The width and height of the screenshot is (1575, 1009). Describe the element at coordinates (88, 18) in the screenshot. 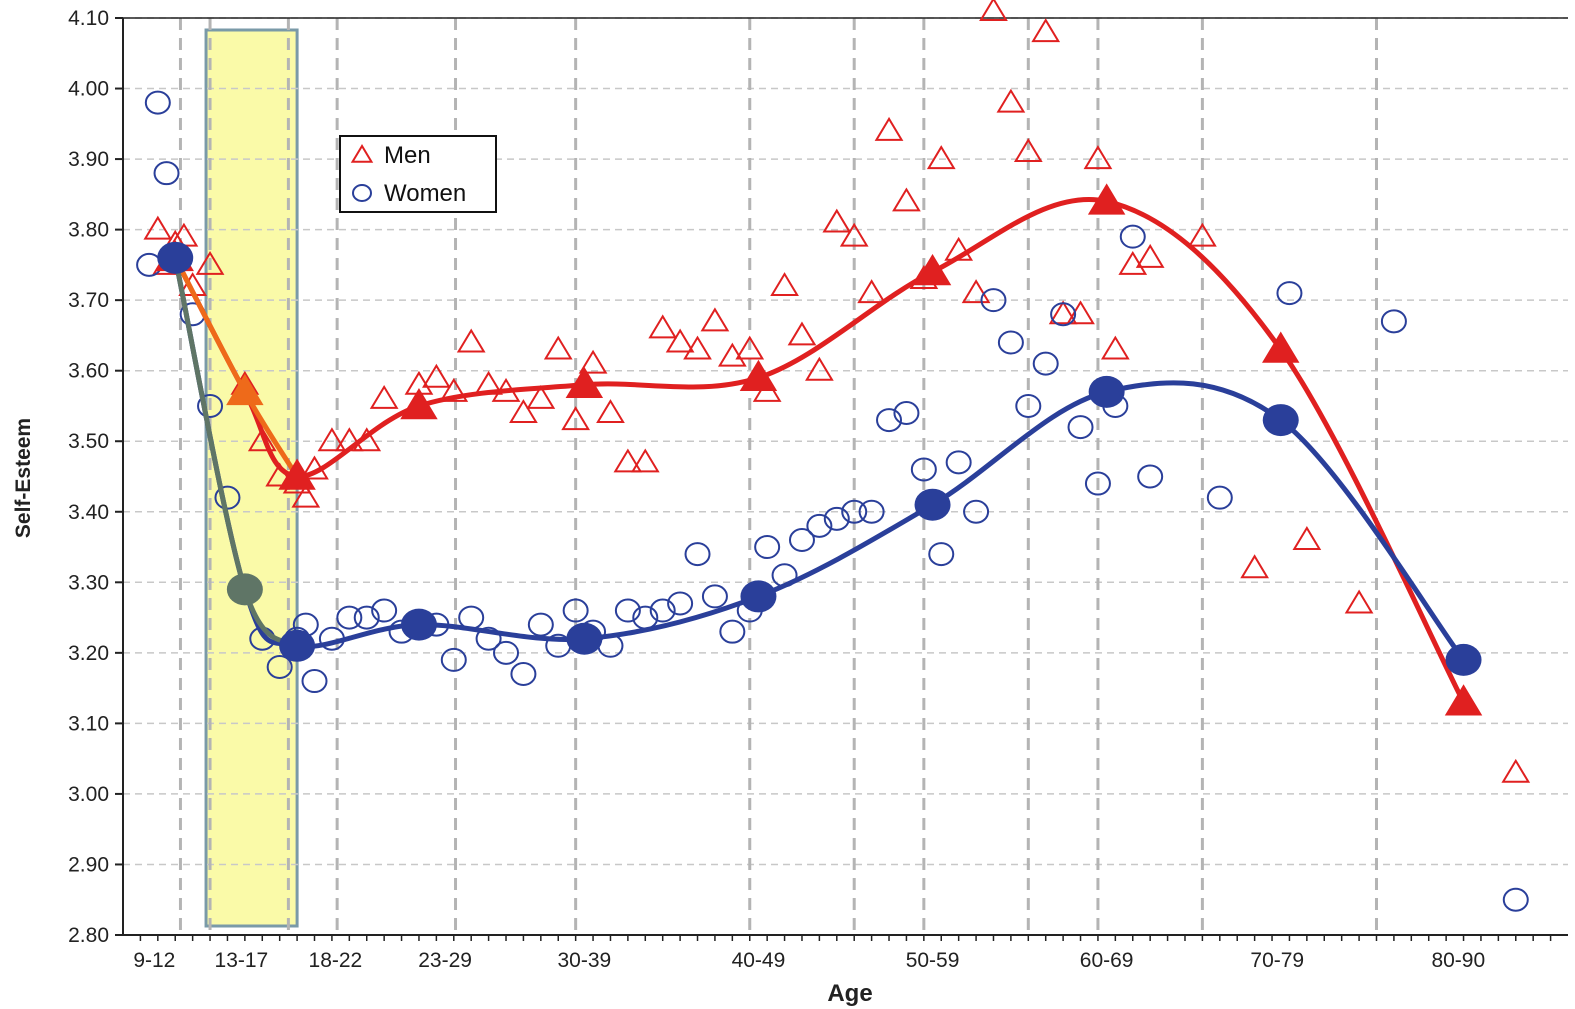

I see `y-tick-label: 4.10` at that location.